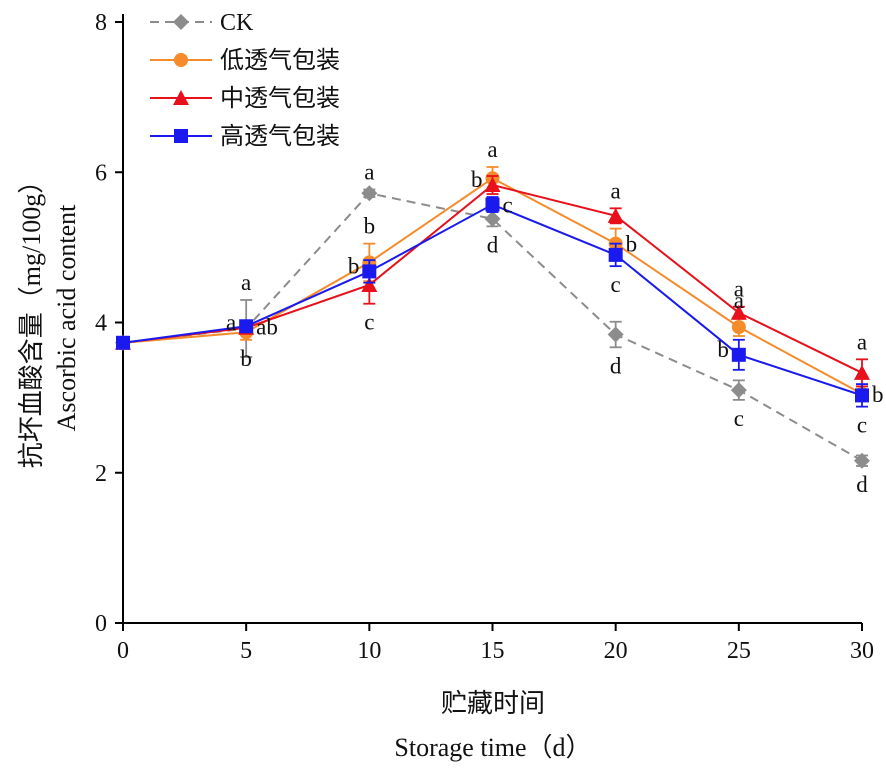  What do you see at coordinates (739, 651) in the screenshot?
I see `x-tick-label: 25` at bounding box center [739, 651].